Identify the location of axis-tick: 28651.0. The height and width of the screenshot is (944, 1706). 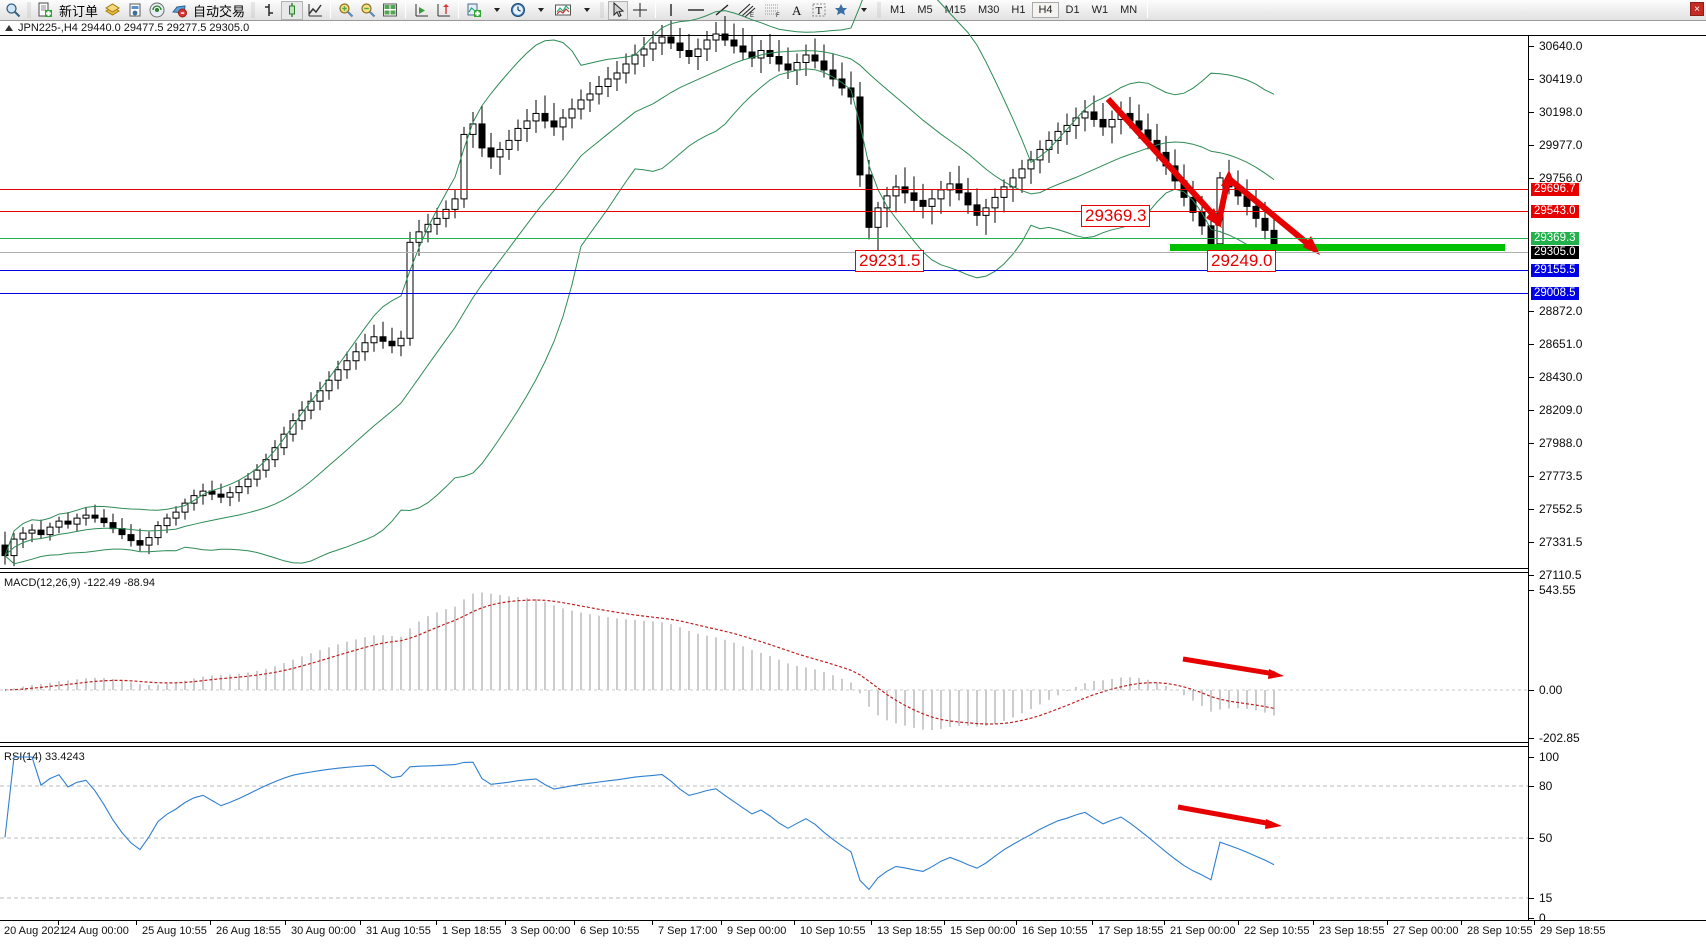
(1555, 344).